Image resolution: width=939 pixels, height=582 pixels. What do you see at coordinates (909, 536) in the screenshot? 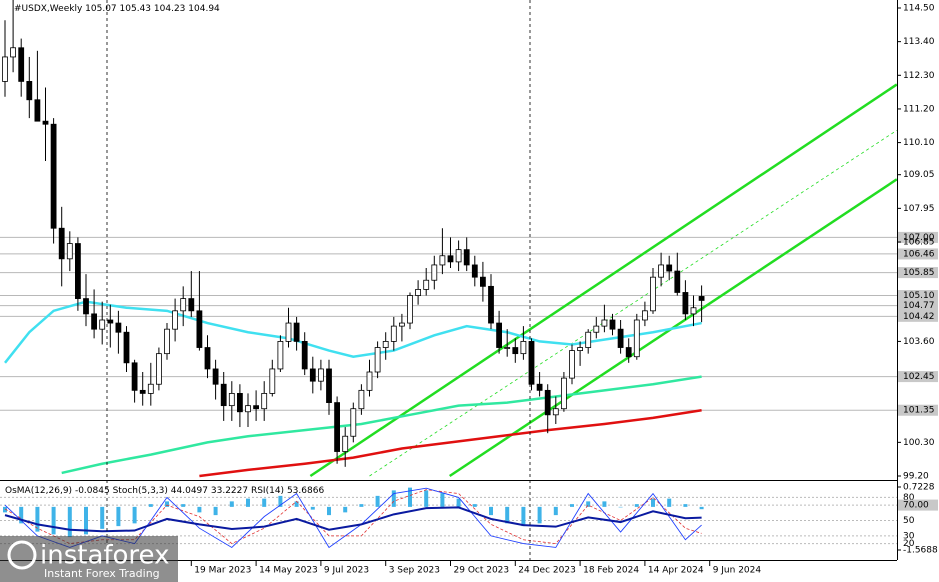
I see `y-tick-label: 30` at bounding box center [909, 536].